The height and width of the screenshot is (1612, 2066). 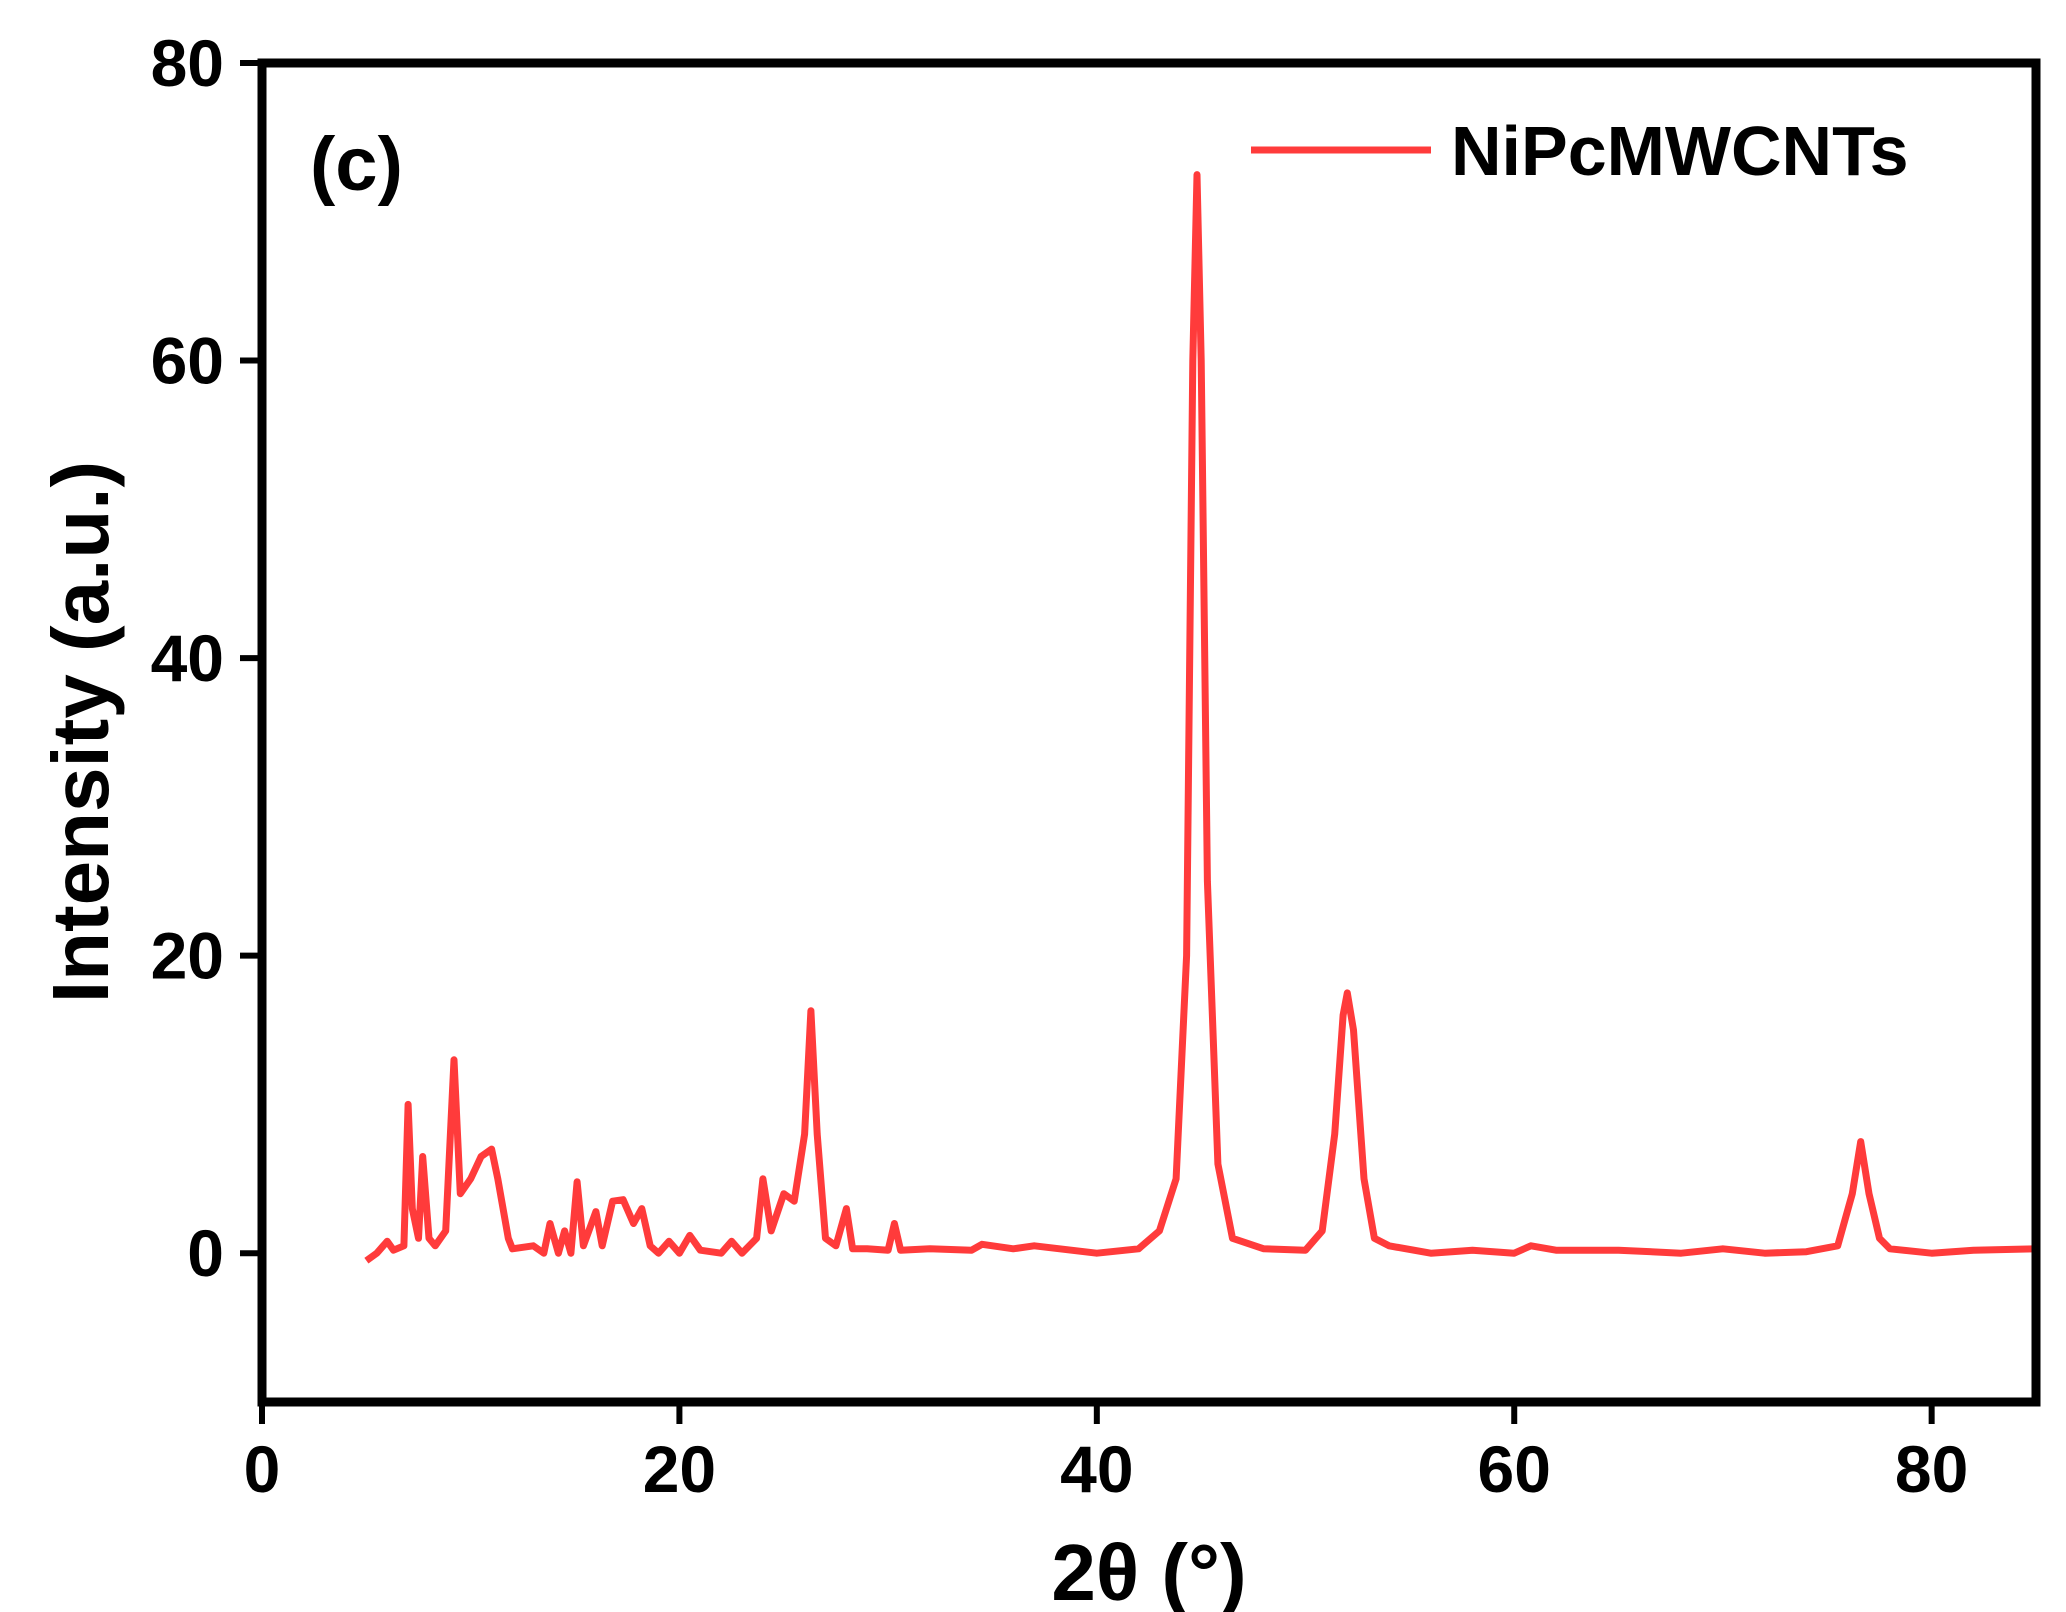 What do you see at coordinates (1931, 1469) in the screenshot?
I see `x-tick-label: 80` at bounding box center [1931, 1469].